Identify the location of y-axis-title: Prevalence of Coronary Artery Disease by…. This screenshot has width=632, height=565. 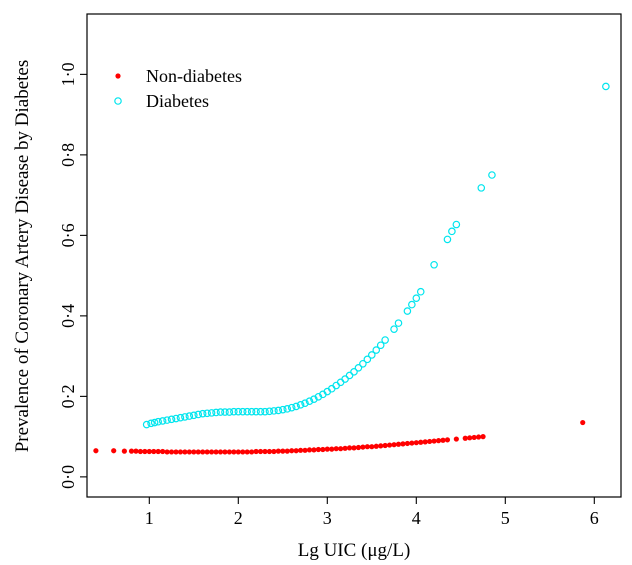
(22, 256).